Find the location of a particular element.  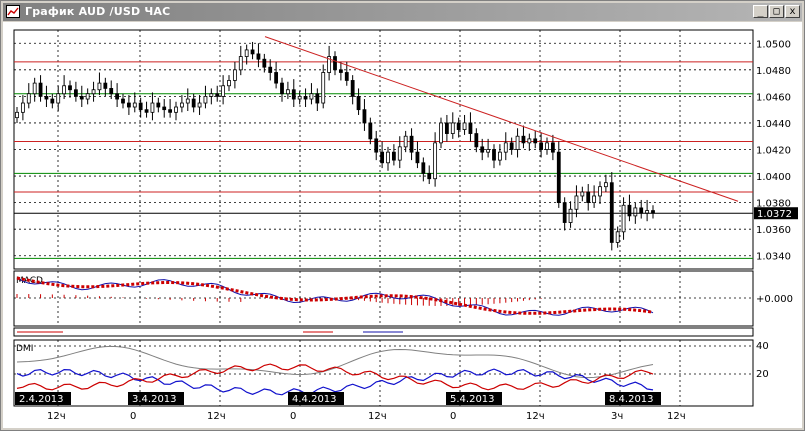

macd-signal-line is located at coordinates (335, 295).